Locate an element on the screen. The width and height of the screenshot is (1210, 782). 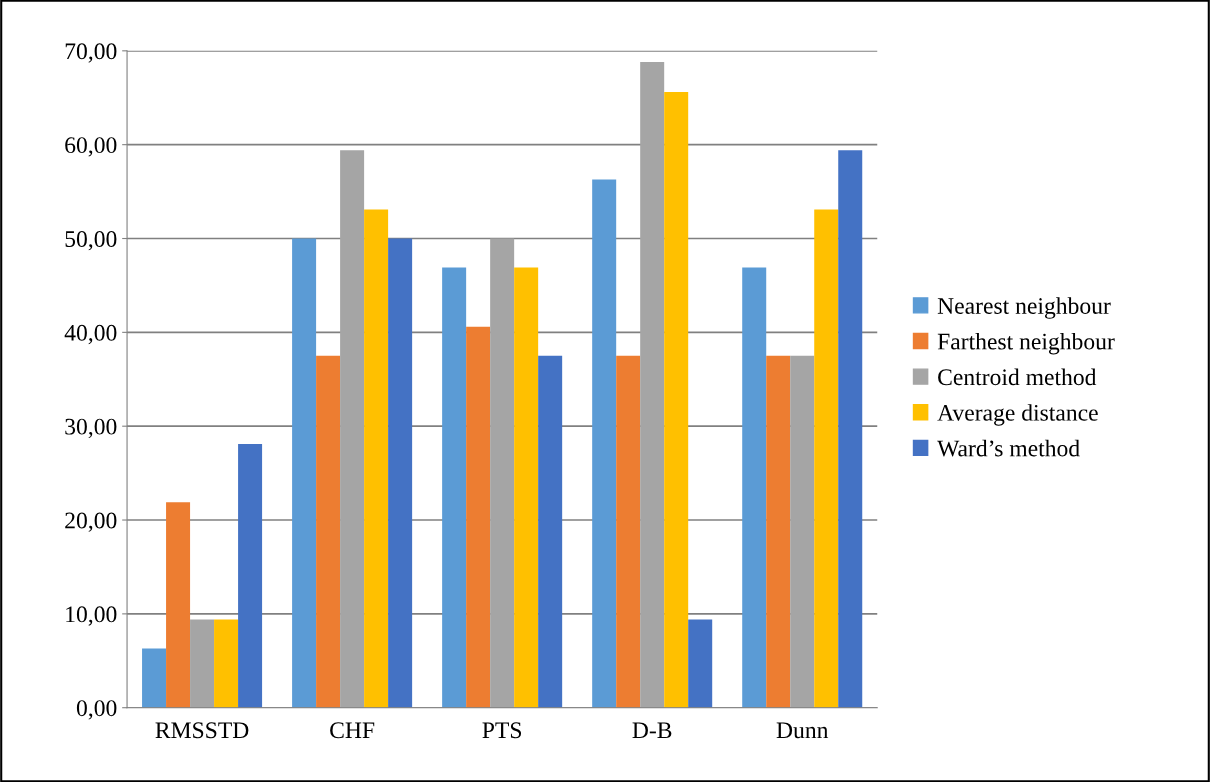
y-tick-label: 30,00 is located at coordinates (91, 428).